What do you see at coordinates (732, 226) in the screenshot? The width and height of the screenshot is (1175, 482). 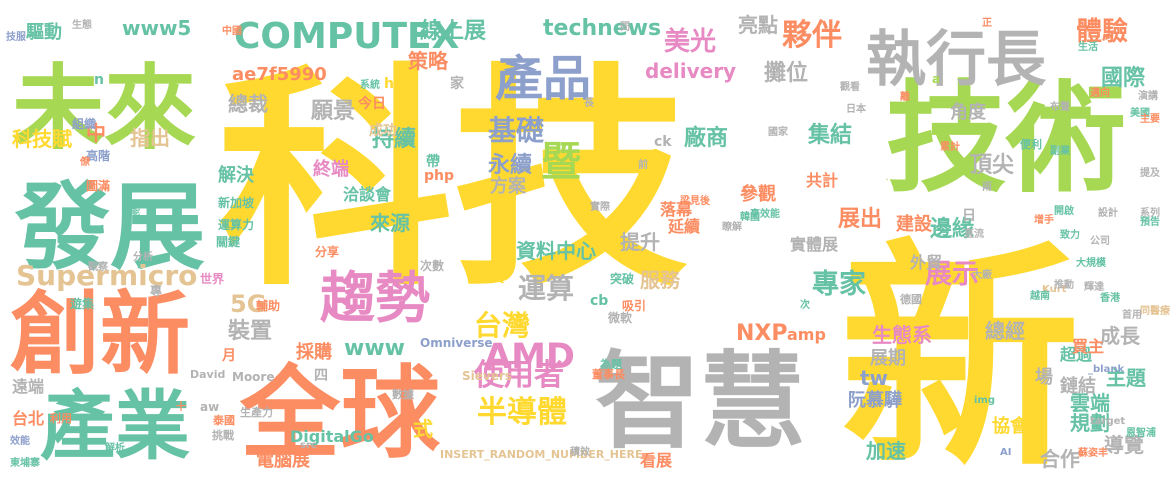 I see `cloud-word: 瞭解` at bounding box center [732, 226].